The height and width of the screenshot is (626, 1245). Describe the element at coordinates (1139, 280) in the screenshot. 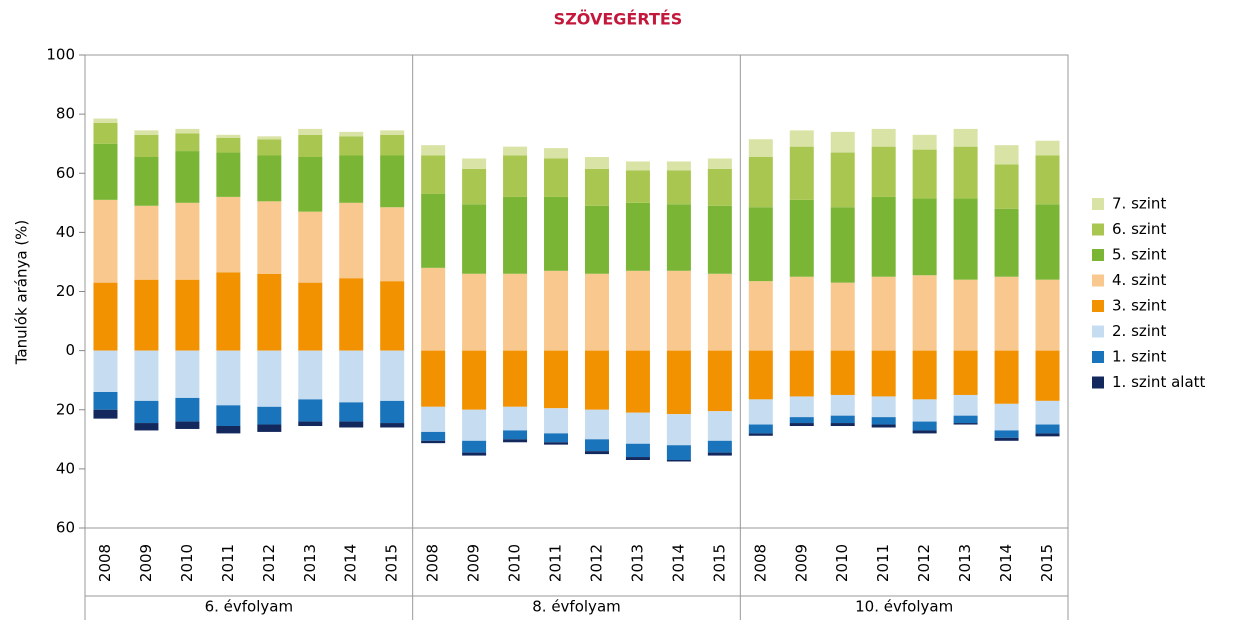

I see `legend-label: 4. szint` at that location.